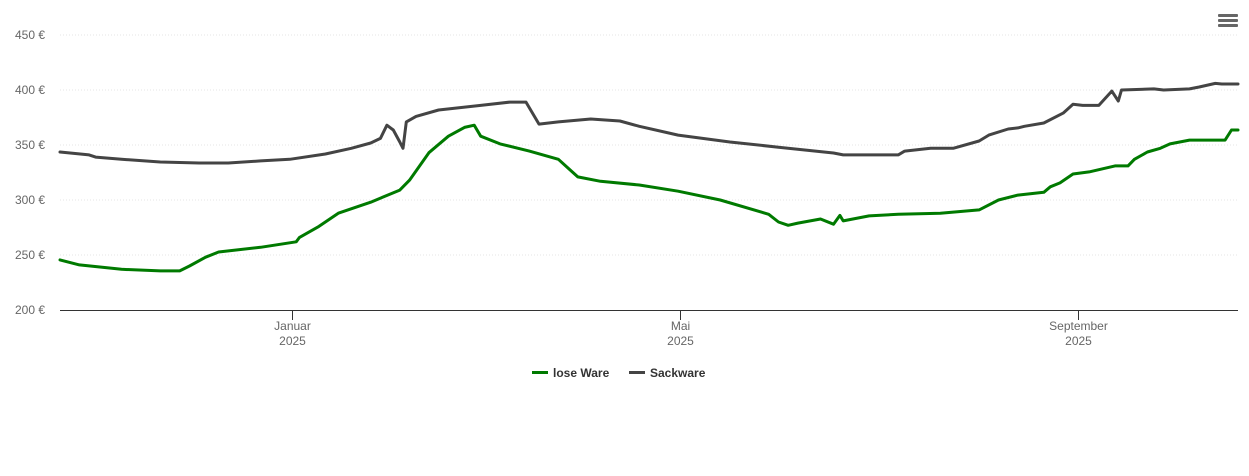 The image size is (1249, 476). I want to click on y-tick-label: 400 €, so click(30, 90).